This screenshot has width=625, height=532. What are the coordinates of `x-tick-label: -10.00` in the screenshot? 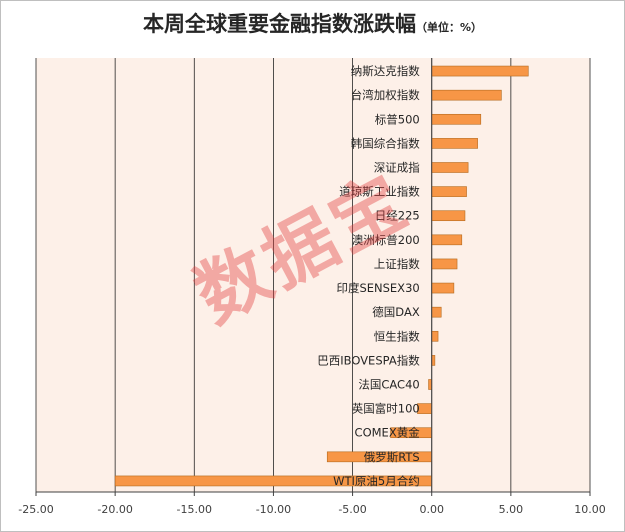 It's located at (273, 509).